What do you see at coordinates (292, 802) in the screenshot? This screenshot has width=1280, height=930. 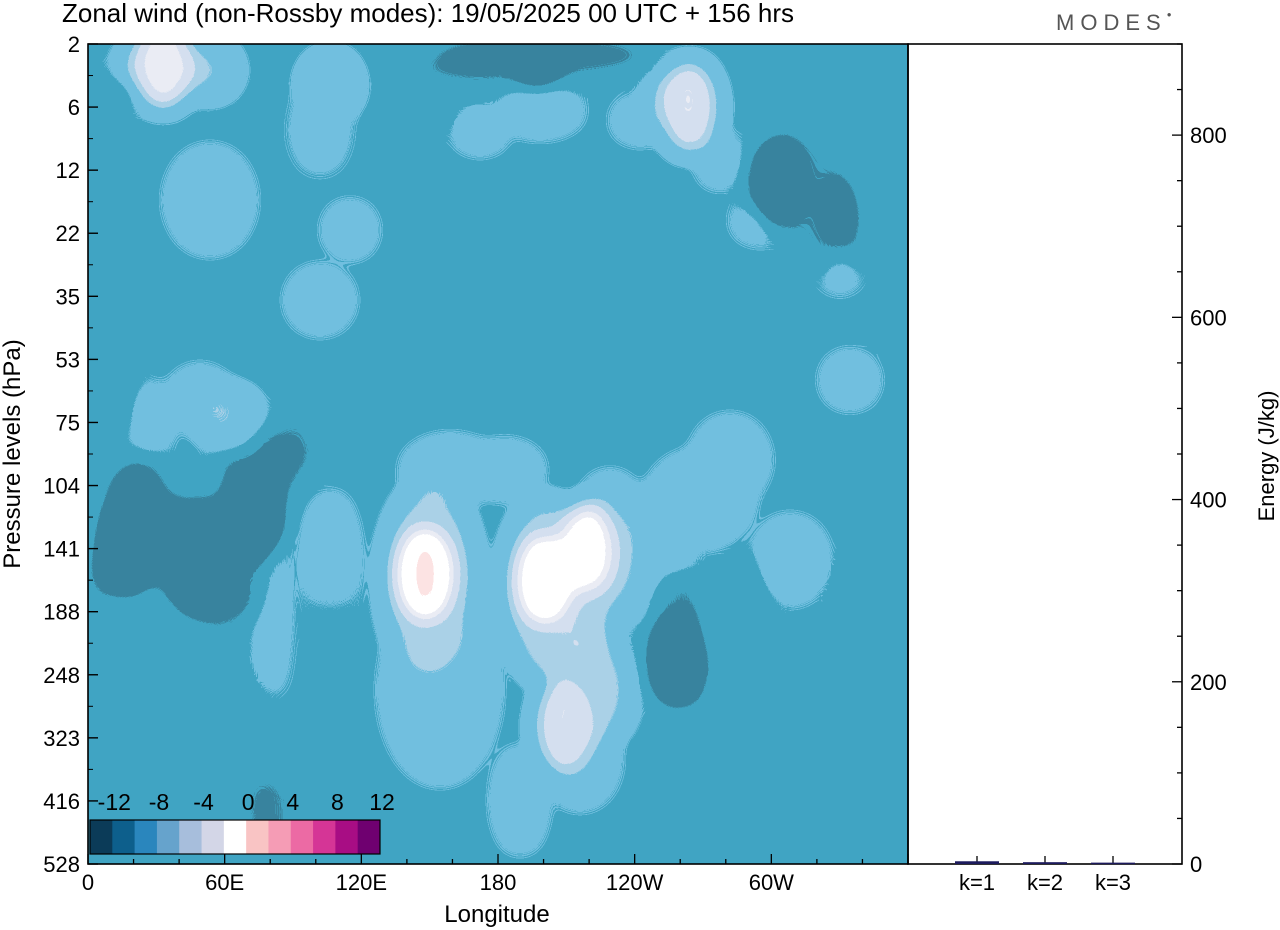 I see `colorbar-label: 4` at bounding box center [292, 802].